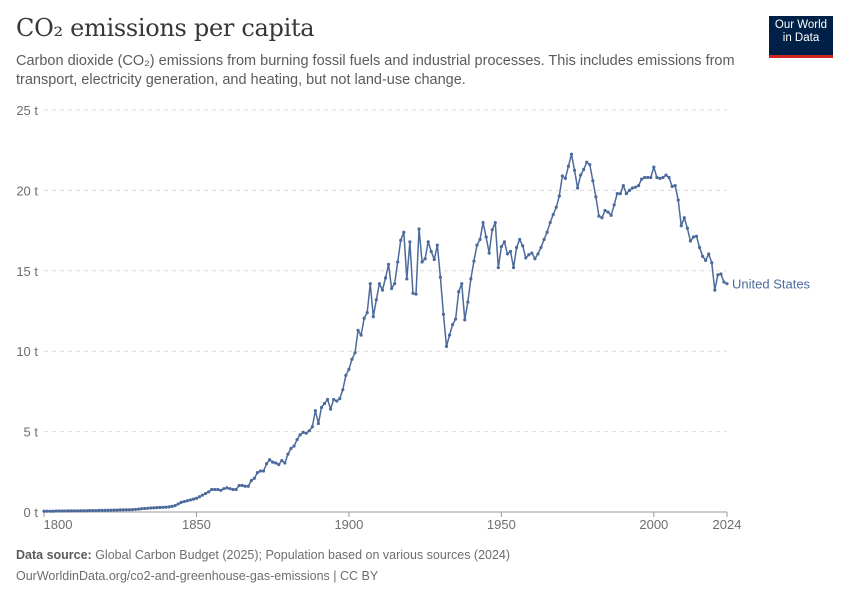 This screenshot has width=850, height=600. Describe the element at coordinates (196, 524) in the screenshot. I see `x-tick-label: 1850` at that location.